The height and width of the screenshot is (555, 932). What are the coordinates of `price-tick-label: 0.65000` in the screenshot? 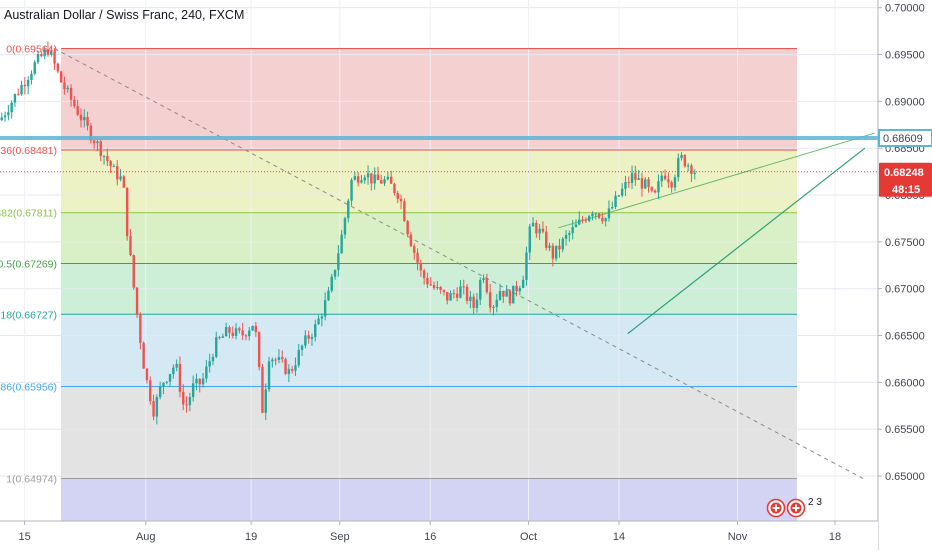 It's located at (905, 477).